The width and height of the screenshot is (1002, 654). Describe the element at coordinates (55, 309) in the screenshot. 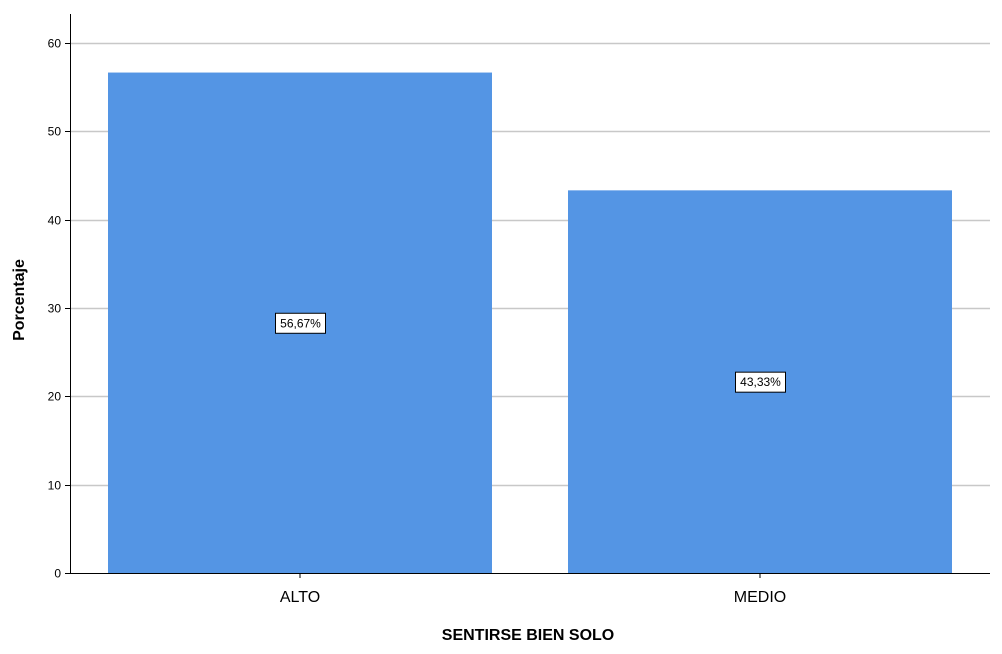

I see `y-tick-label: 30` at that location.